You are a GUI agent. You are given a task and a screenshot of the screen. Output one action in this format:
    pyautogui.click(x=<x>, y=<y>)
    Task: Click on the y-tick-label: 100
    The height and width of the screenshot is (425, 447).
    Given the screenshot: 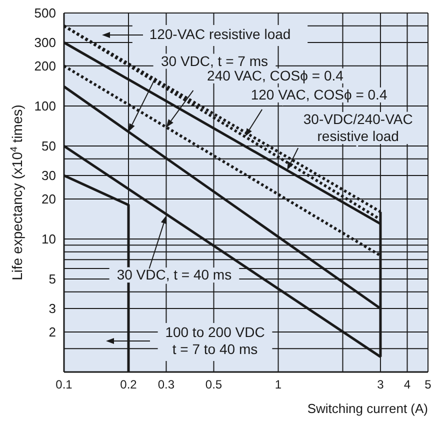 What is the action you would take?
    pyautogui.click(x=45, y=106)
    